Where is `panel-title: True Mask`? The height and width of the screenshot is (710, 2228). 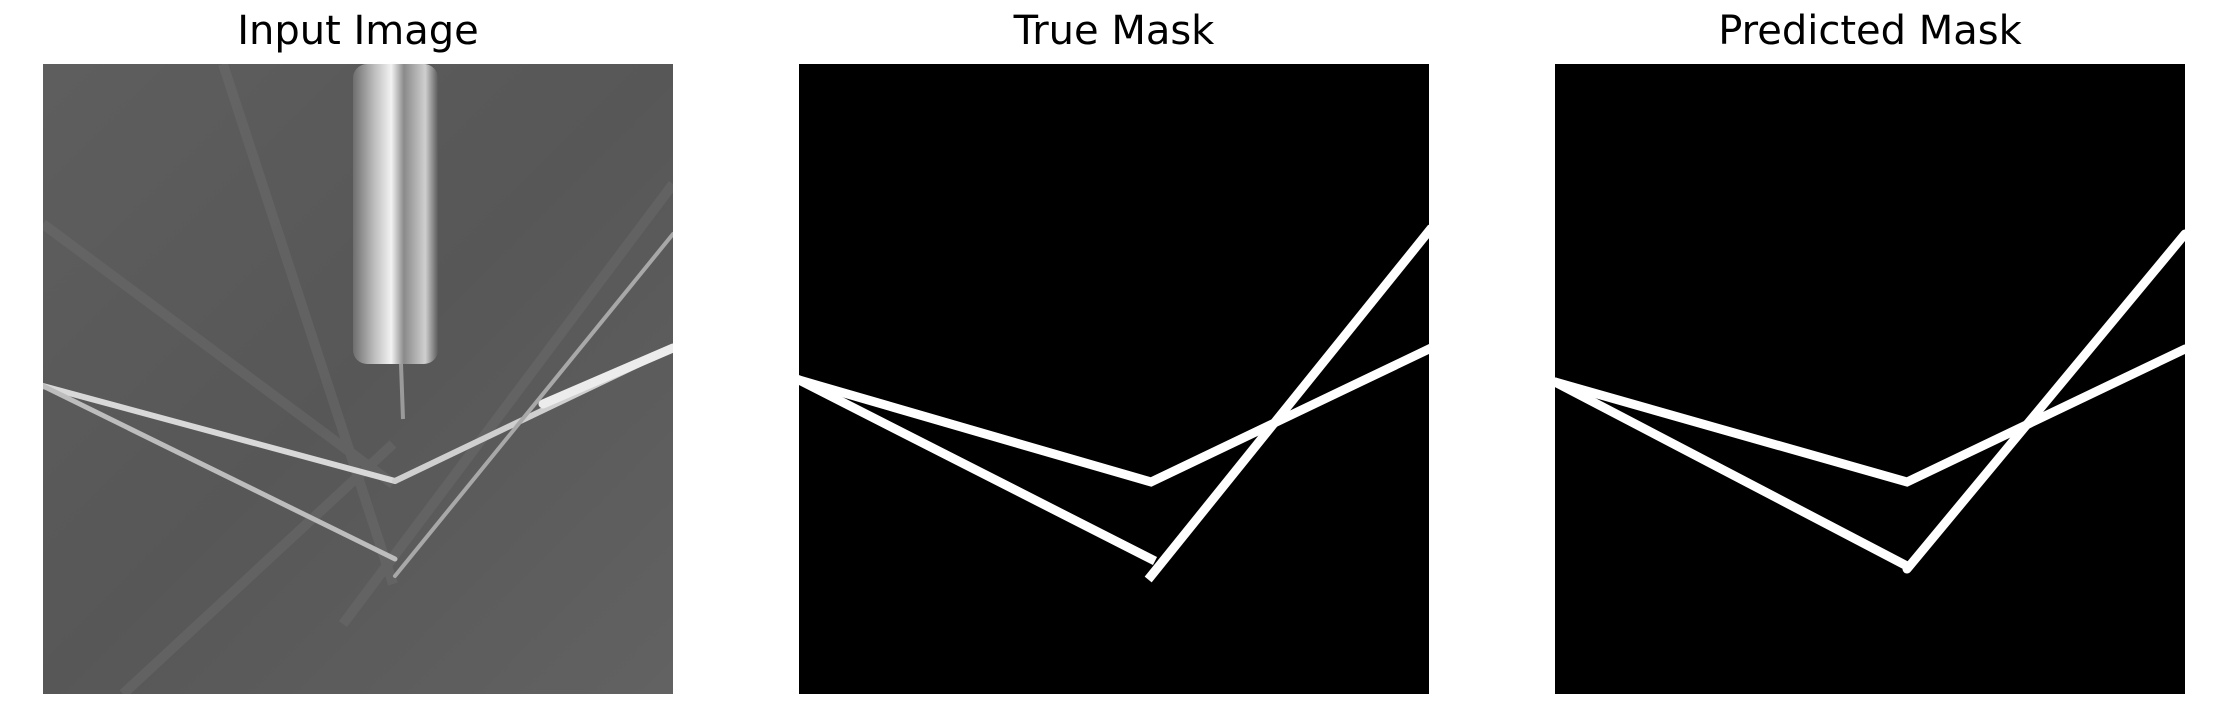
panel-title: True Mask is located at coordinates (1114, 31).